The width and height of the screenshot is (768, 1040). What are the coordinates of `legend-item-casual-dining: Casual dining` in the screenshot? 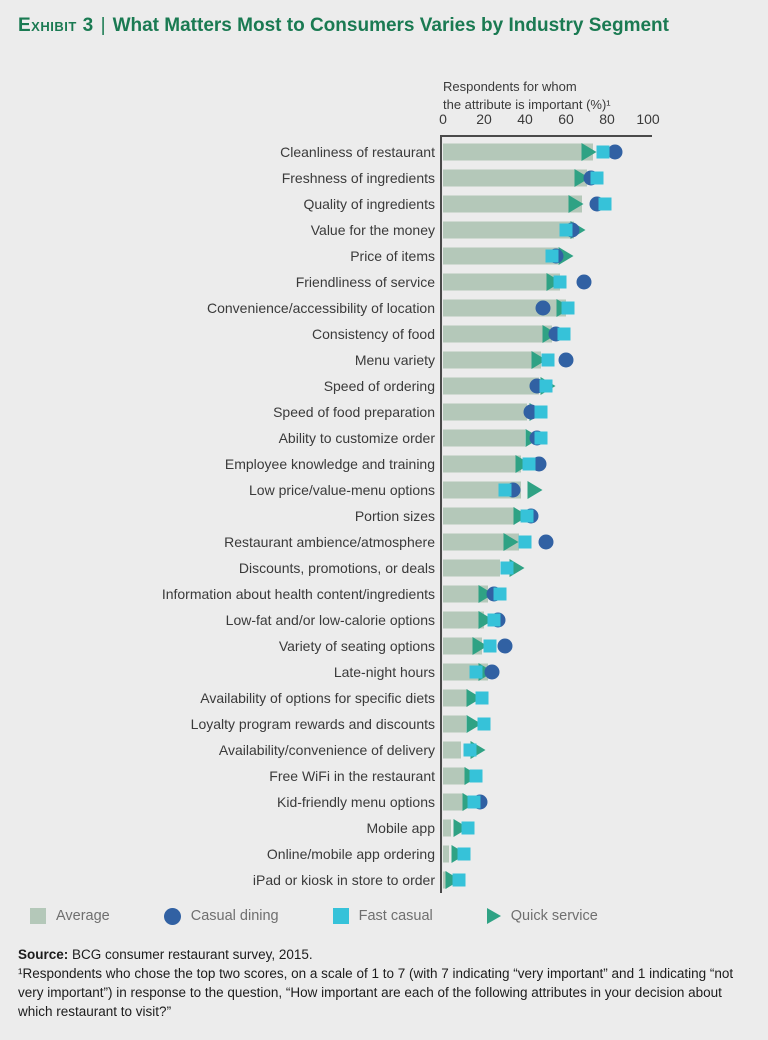 It's located at (221, 916).